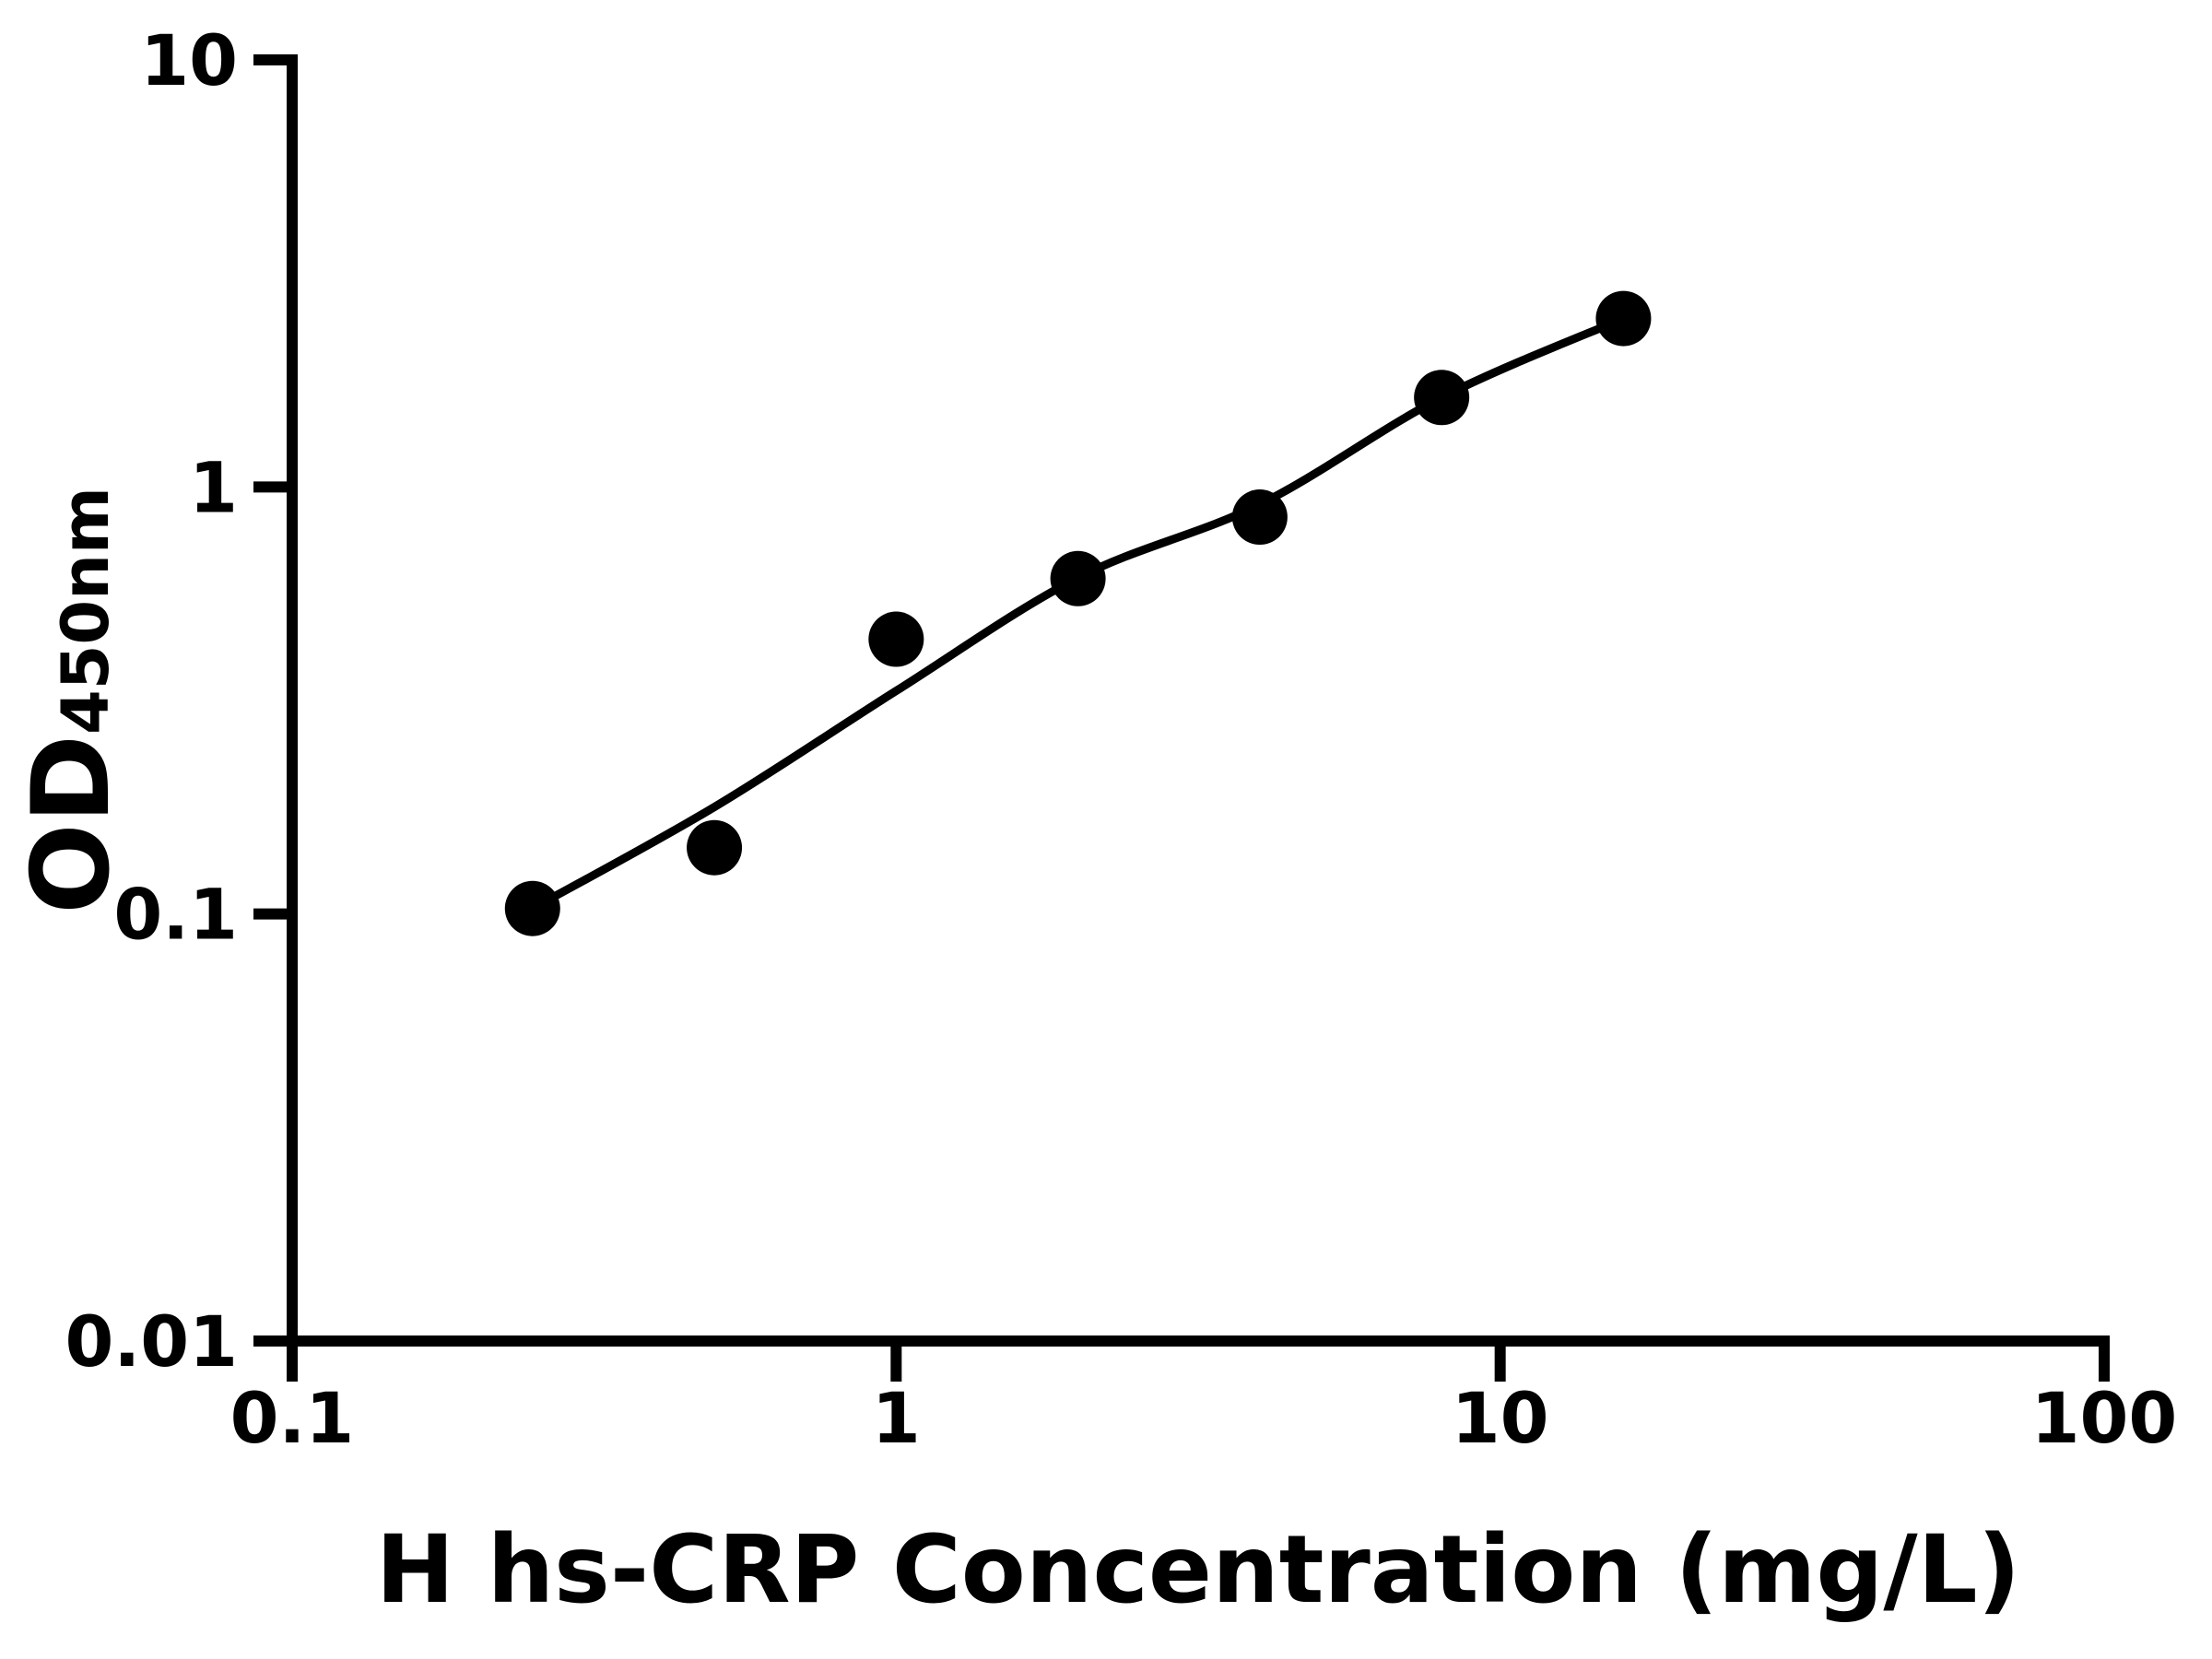 This screenshot has width=2212, height=1659. What do you see at coordinates (71, 824) in the screenshot?
I see `y-axis-title-main: OD` at bounding box center [71, 824].